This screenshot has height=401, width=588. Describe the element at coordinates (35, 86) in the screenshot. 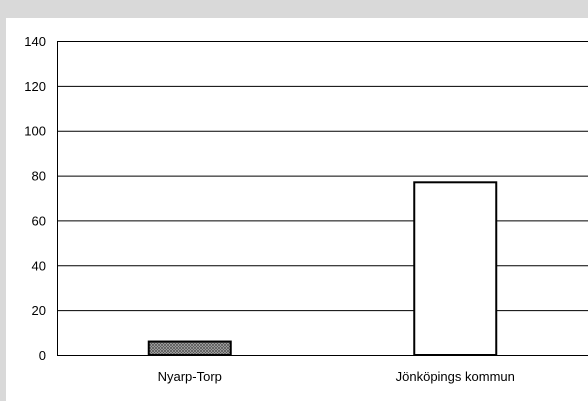

I see `y-tick-label-120: 120` at that location.